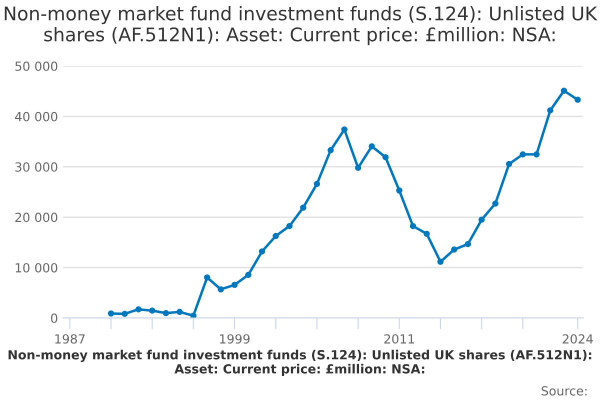 This screenshot has height=400, width=600. What do you see at coordinates (300, 363) in the screenshot?
I see `text: Non-money market fund investment funds (S.124): Unlisted UK shares (AF.512N1): Asset: Current price: £million: NSA:` at bounding box center [300, 363].